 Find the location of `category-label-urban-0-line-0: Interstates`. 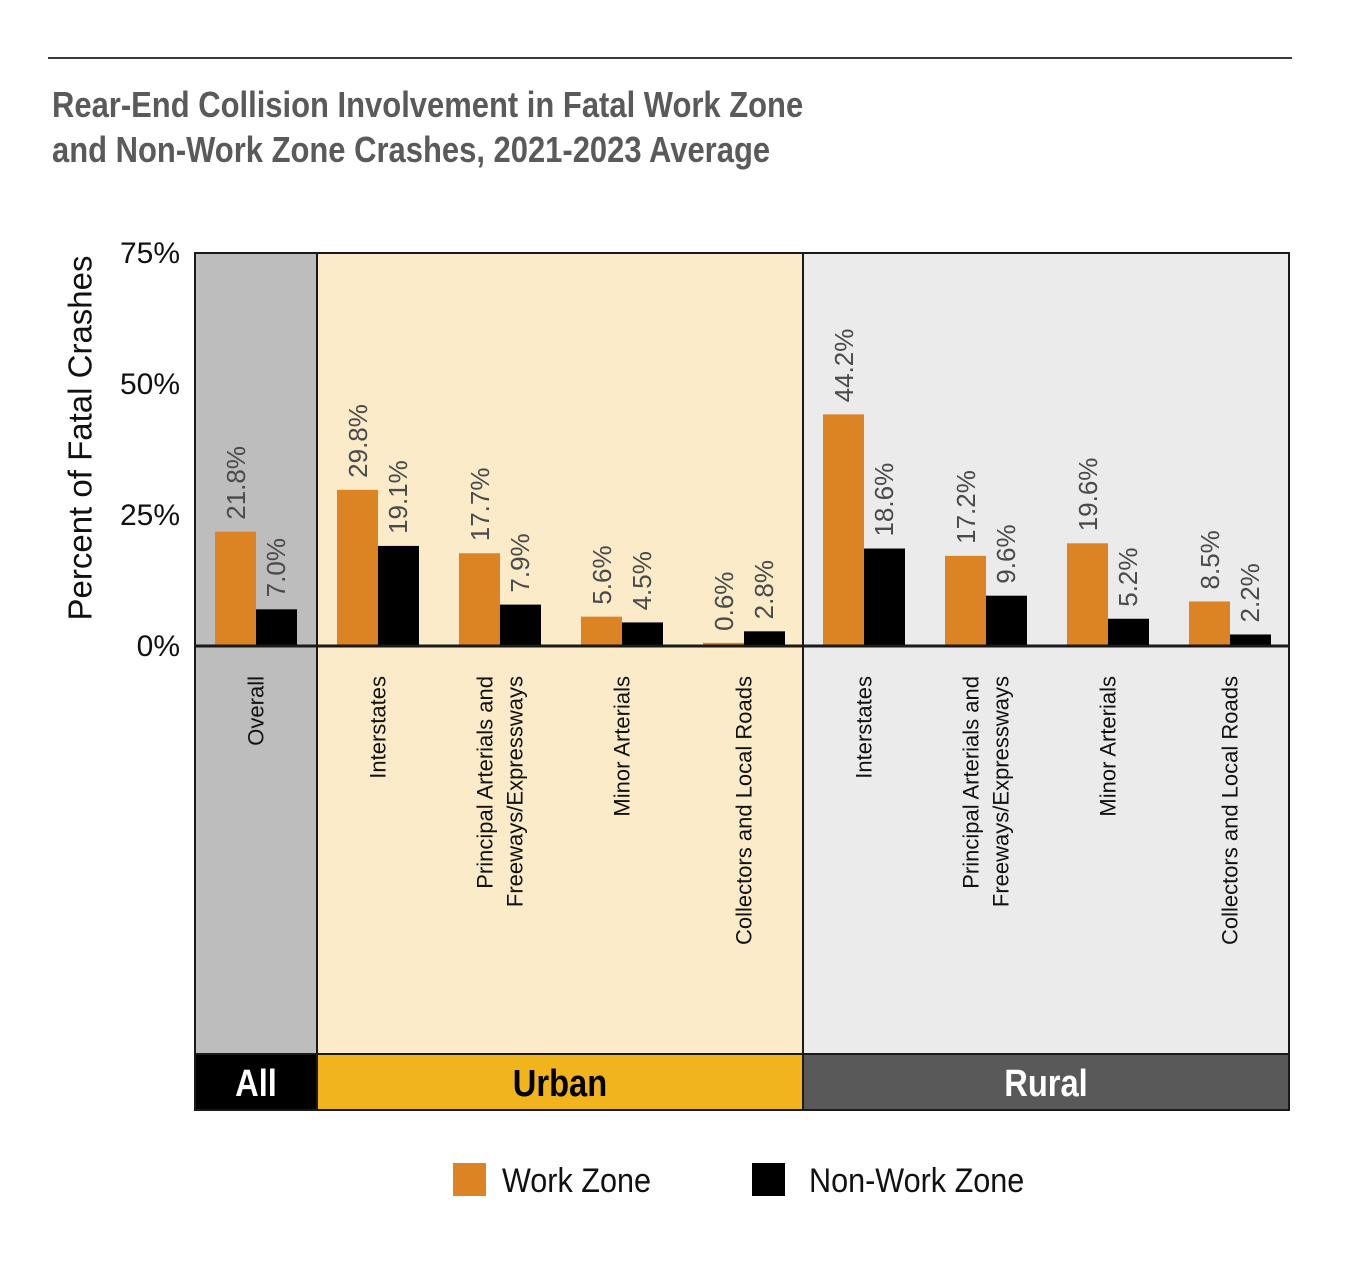

category-label-urban-0-line-0: Interstates is located at coordinates (378, 727).